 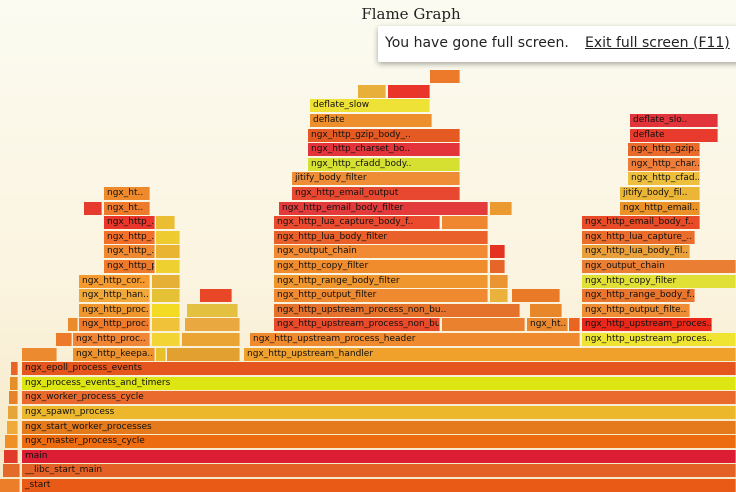 I want to click on stack-frame: ngx_process_events_and_timers, so click(x=379, y=383).